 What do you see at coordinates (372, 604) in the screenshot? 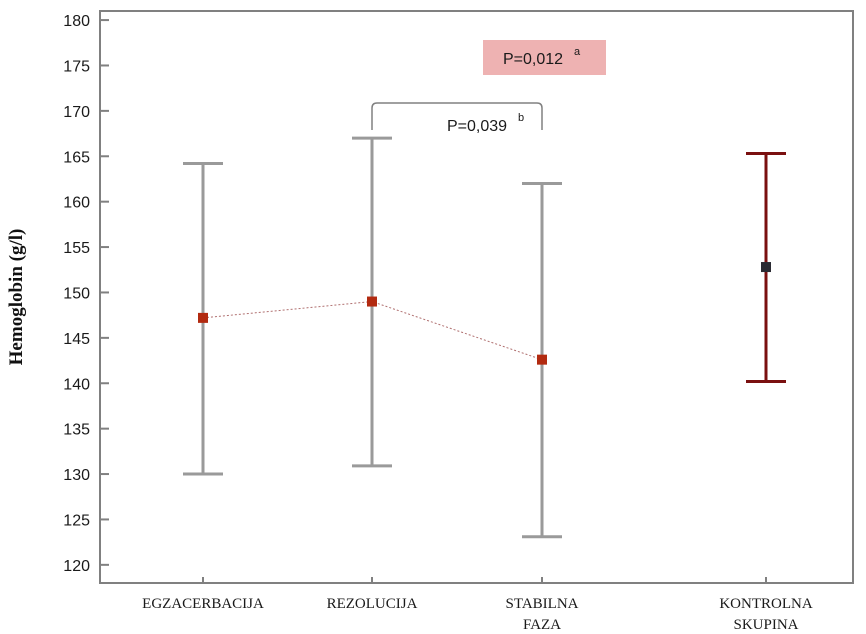
I see `x-tick-label-1-0: REZOLUCIJA` at bounding box center [372, 604].